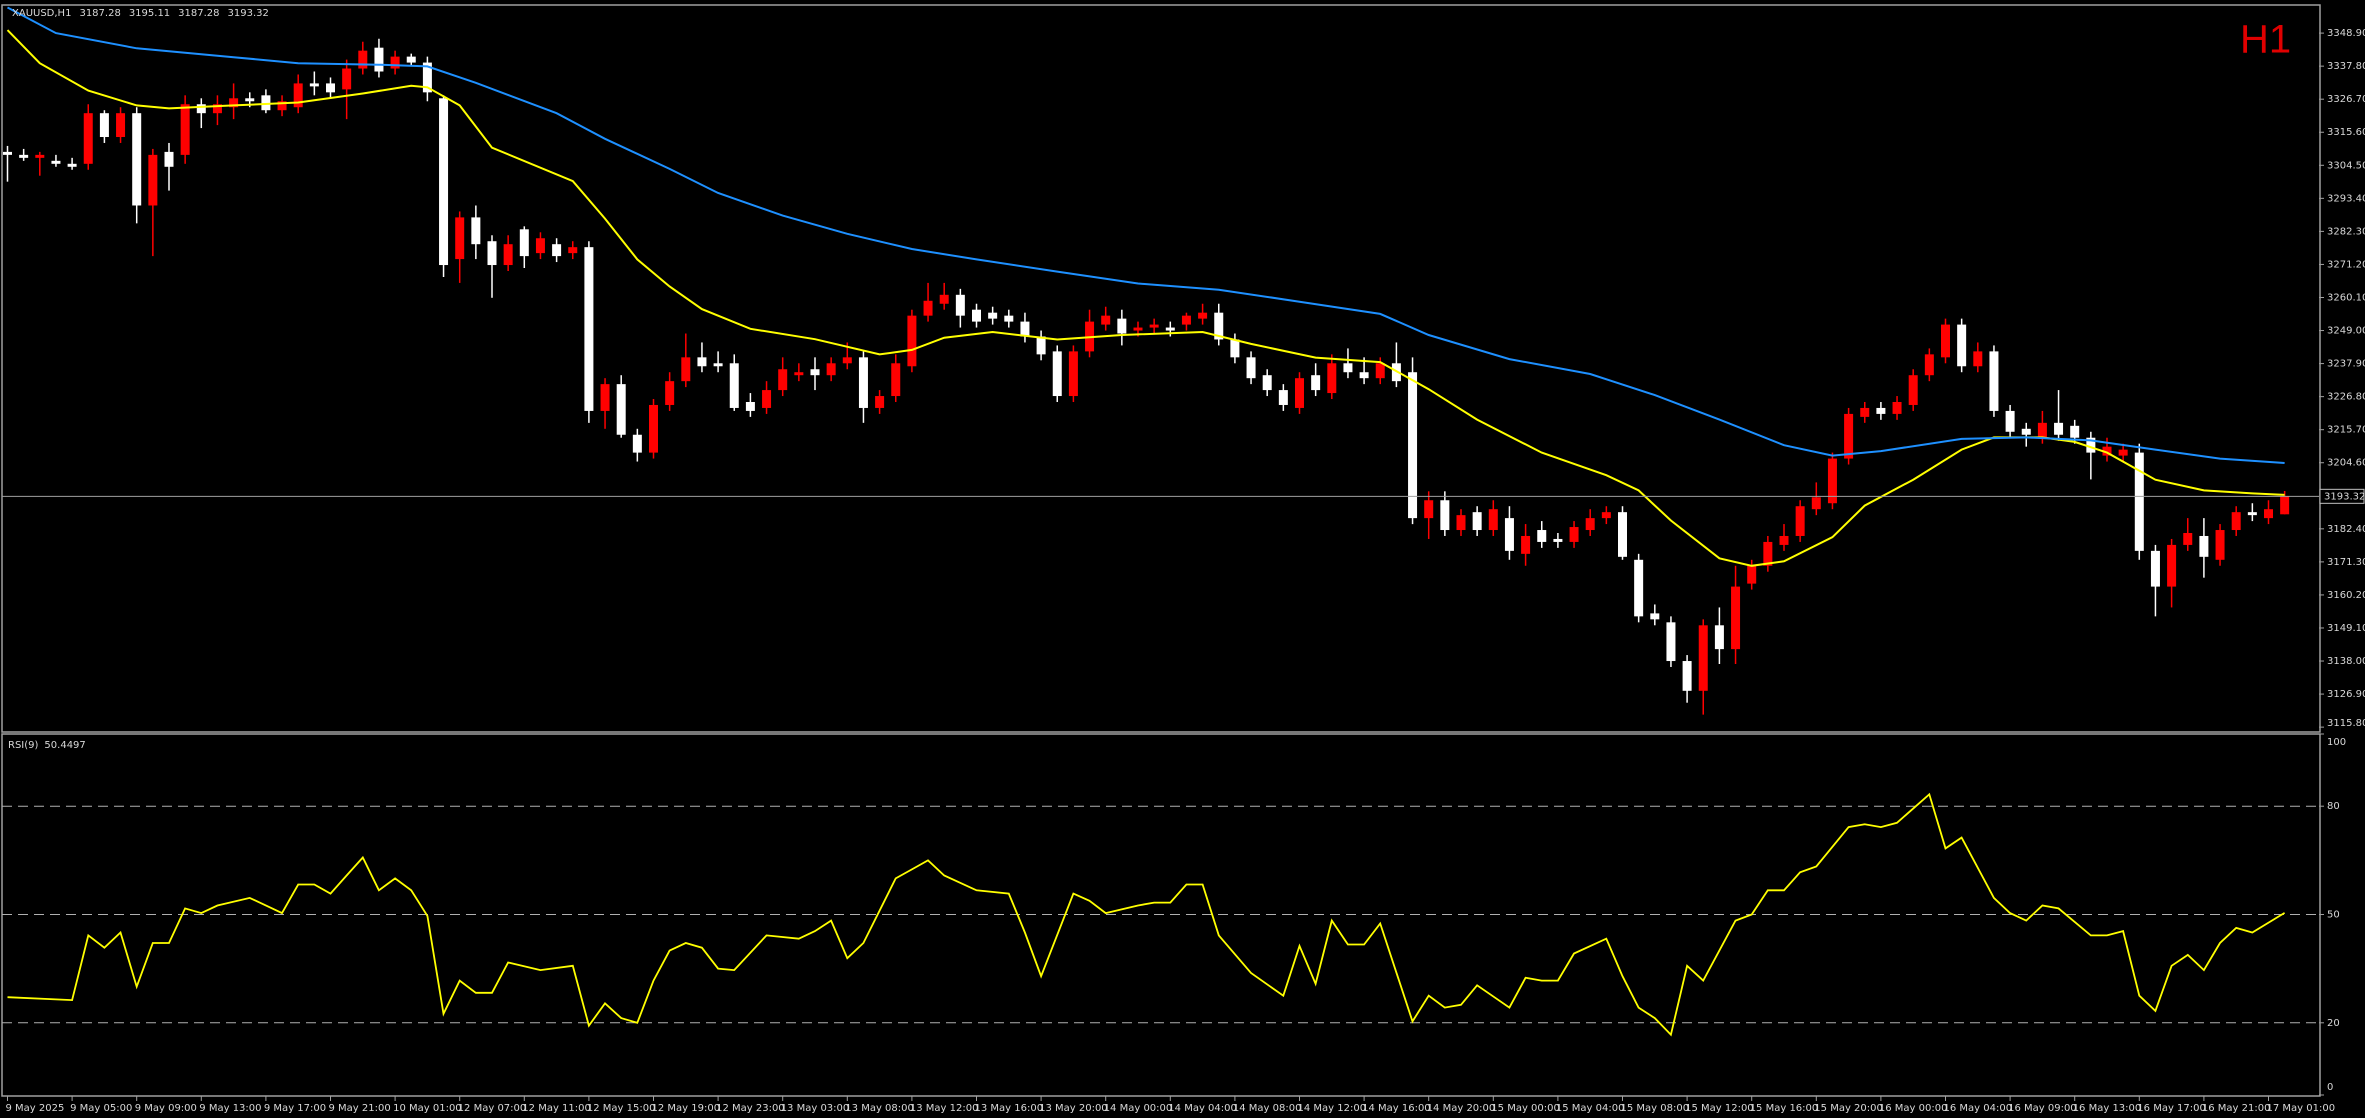  Describe the element at coordinates (360, 1108) in the screenshot. I see `x-tick-label: 9 May 21:00` at that location.